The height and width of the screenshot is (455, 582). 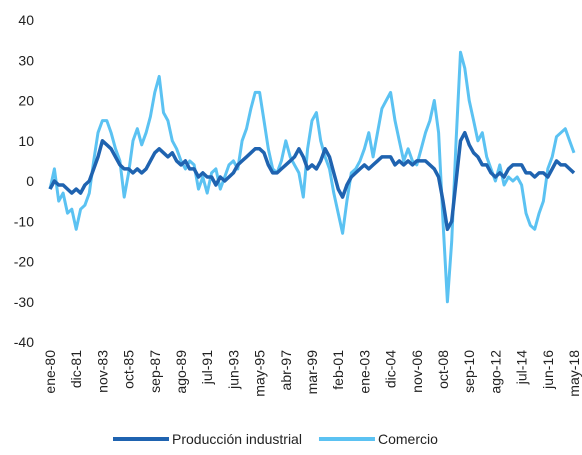 I want to click on y-tick-label: 40, so click(x=26, y=20).